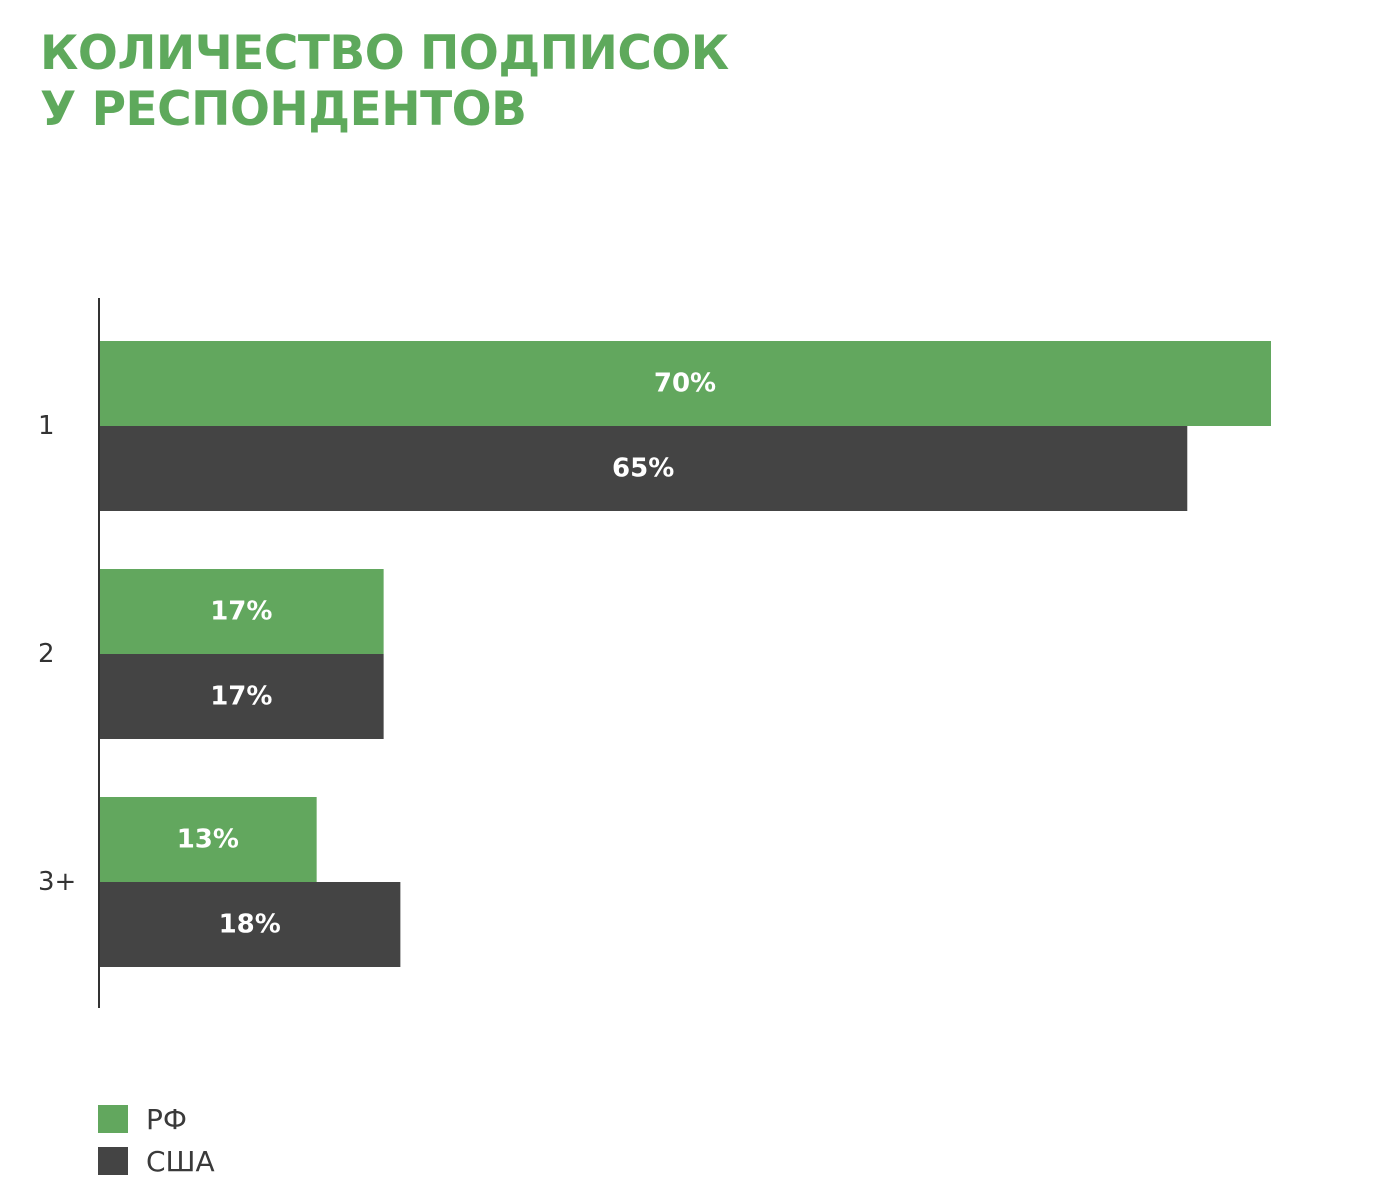 The width and height of the screenshot is (1386, 1200). Describe the element at coordinates (180, 1161) in the screenshot. I see `legend-label-usa: США` at that location.